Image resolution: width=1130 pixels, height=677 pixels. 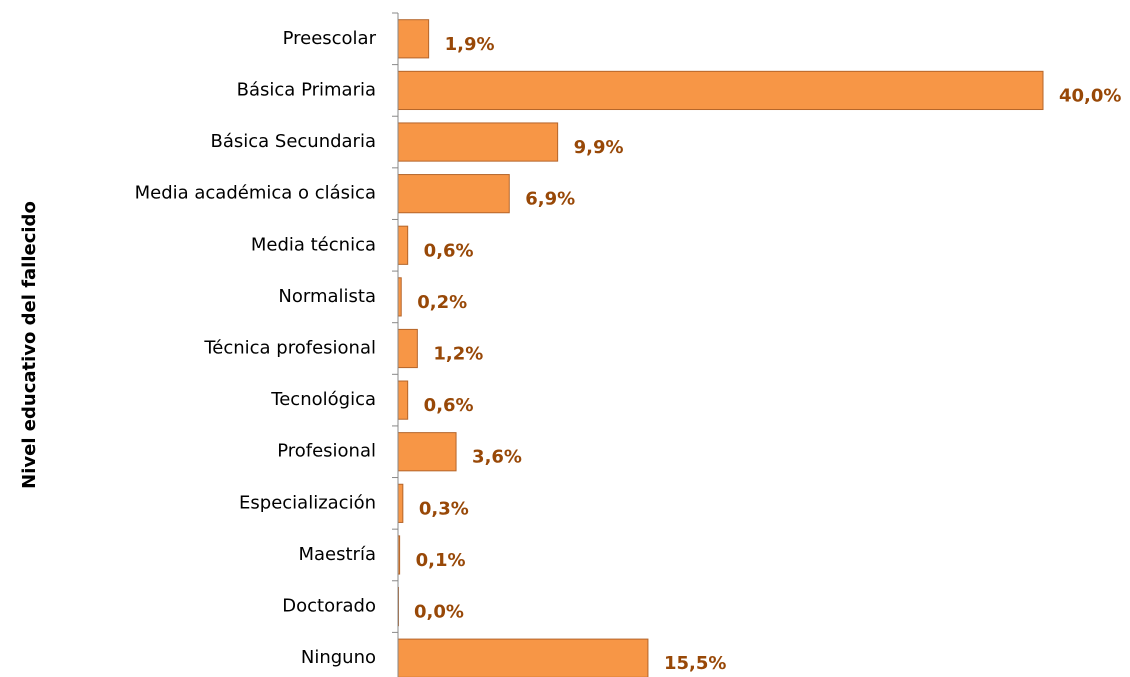 What do you see at coordinates (441, 560) in the screenshot?
I see `value-label: 0,1%` at bounding box center [441, 560].